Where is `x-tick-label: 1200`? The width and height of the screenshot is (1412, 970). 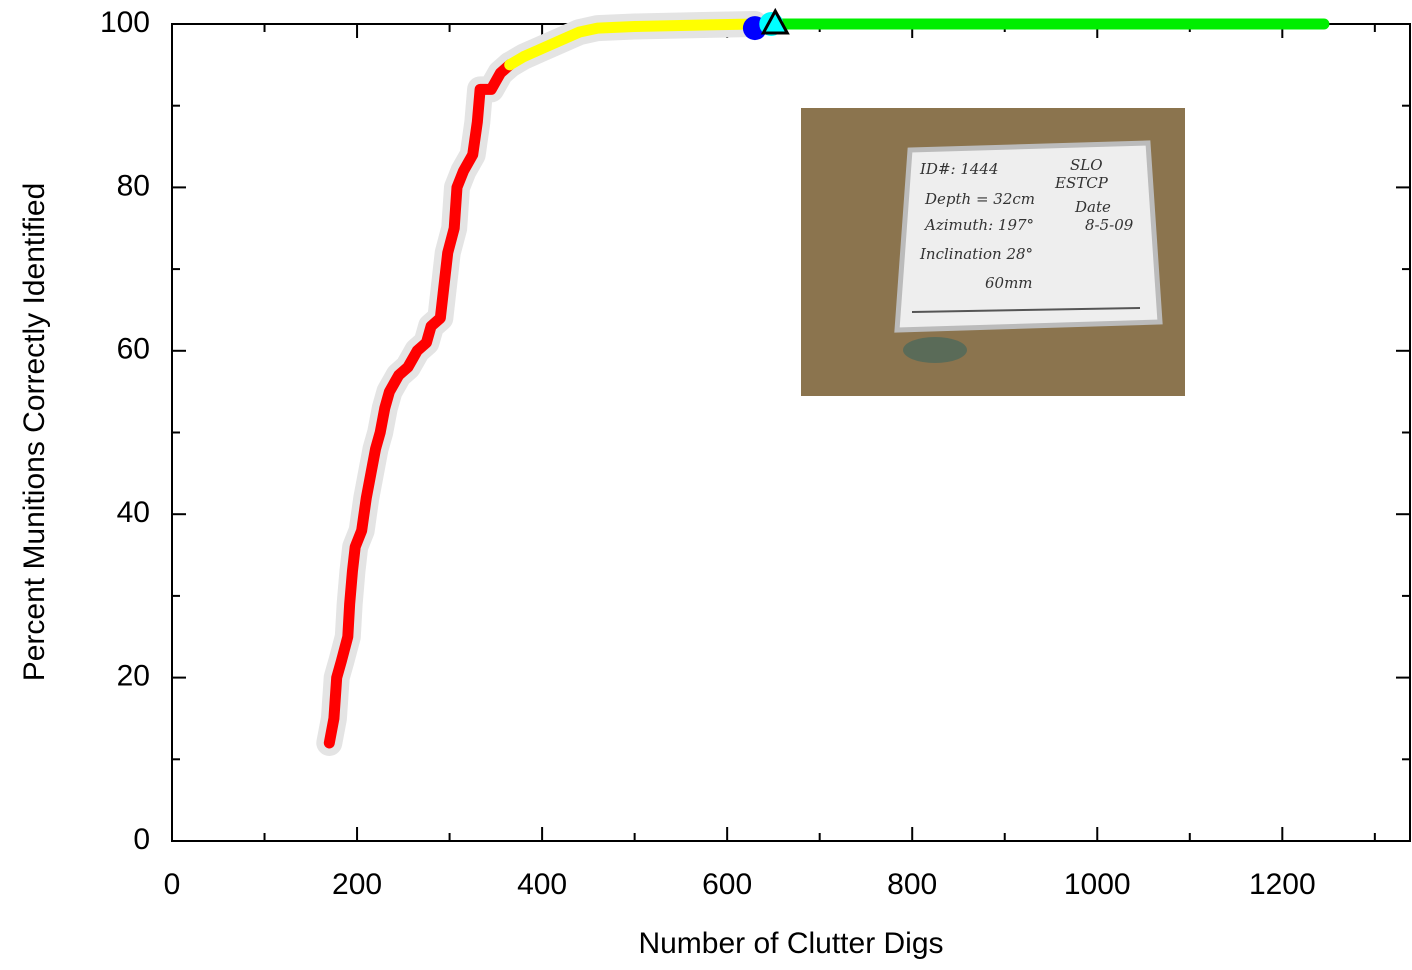
x-tick-label: 1200 is located at coordinates (1282, 884).